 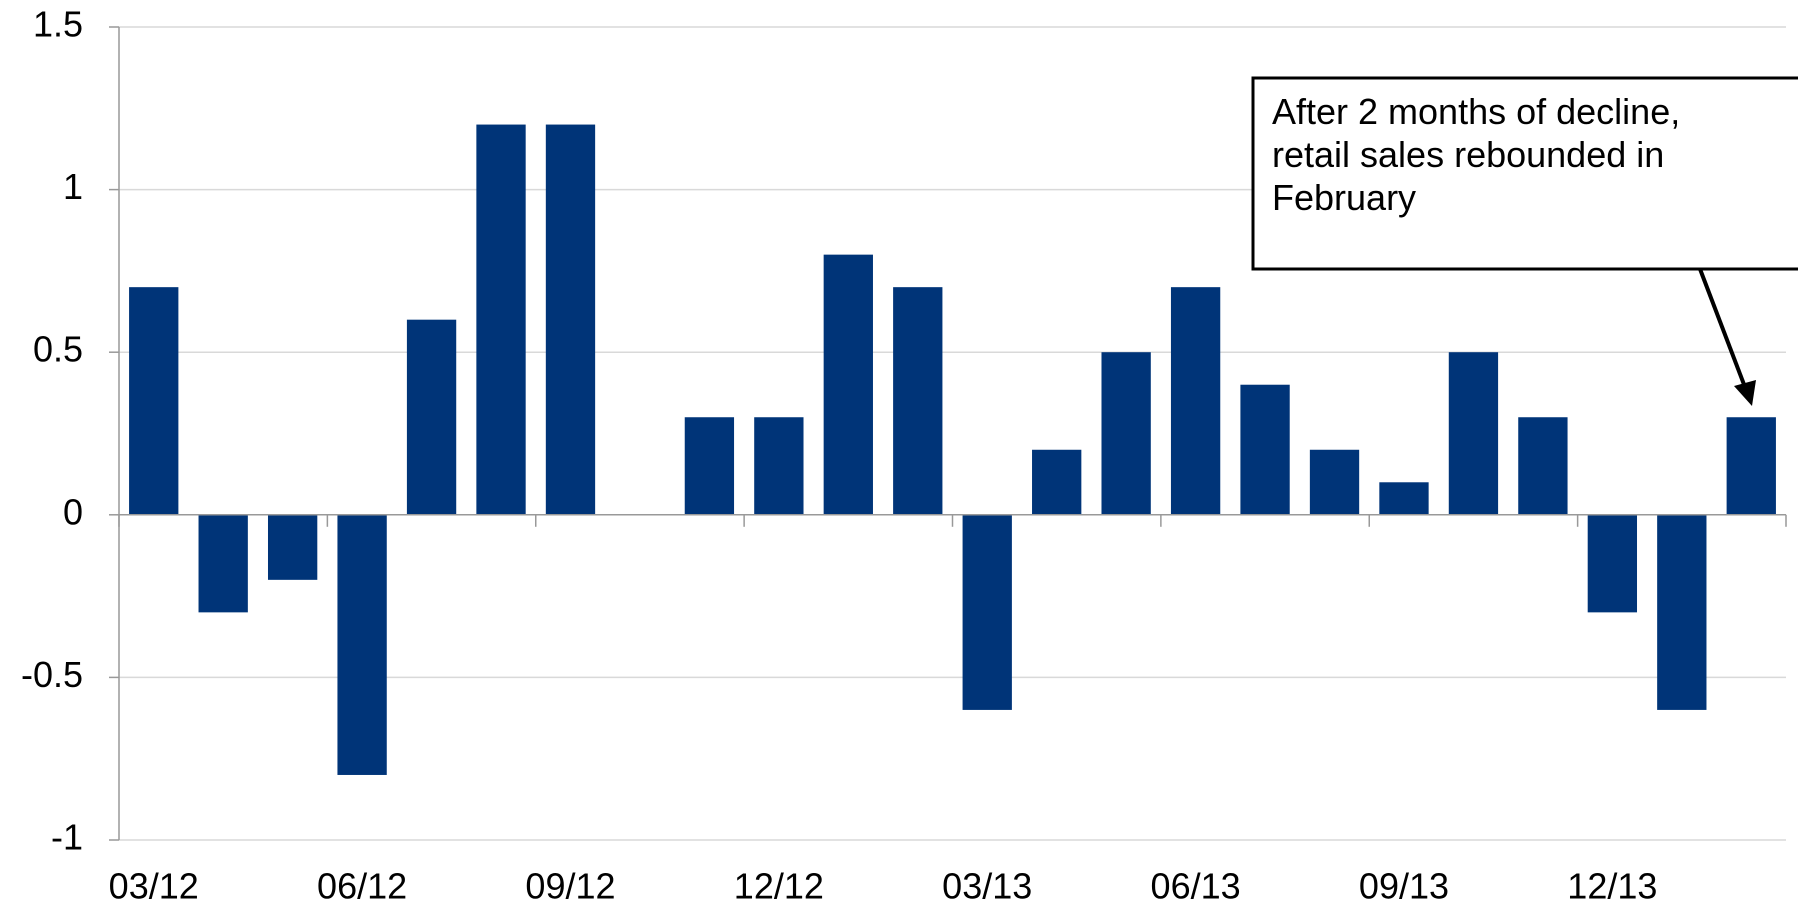 What do you see at coordinates (779, 886) in the screenshot?
I see `x-tick-label: 12/12` at bounding box center [779, 886].